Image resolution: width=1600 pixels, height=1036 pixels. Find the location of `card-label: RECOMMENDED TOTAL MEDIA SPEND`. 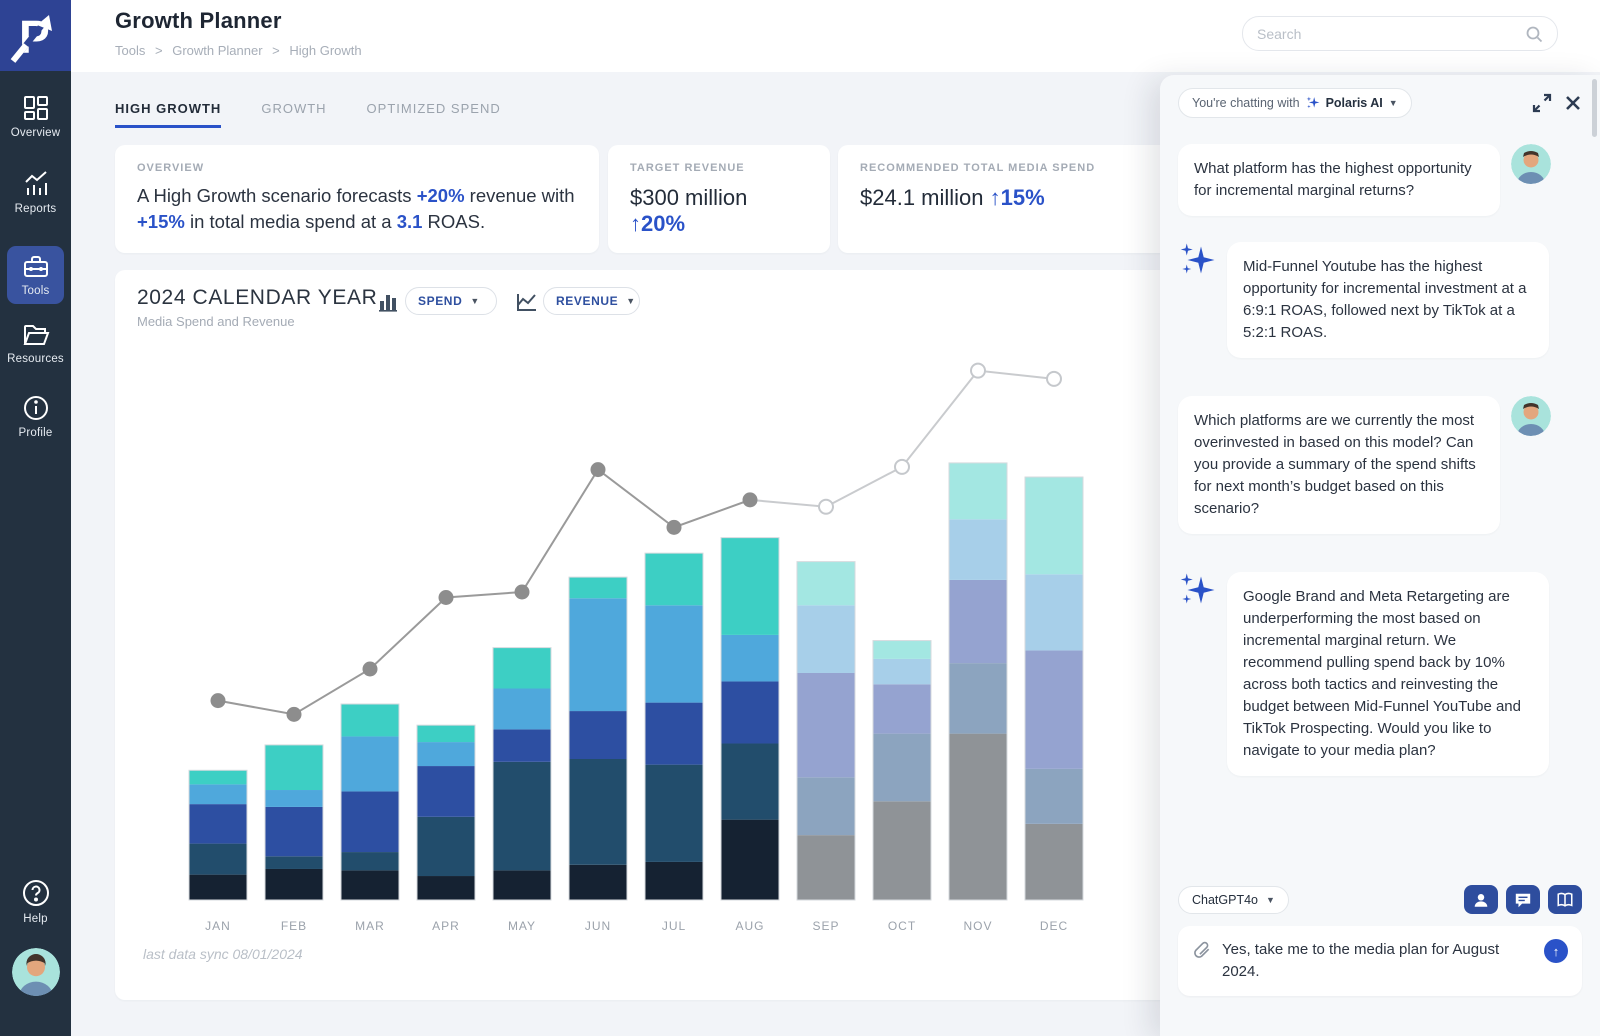

card-label: RECOMMENDED TOTAL MEDIA SPEND is located at coordinates (978, 168).